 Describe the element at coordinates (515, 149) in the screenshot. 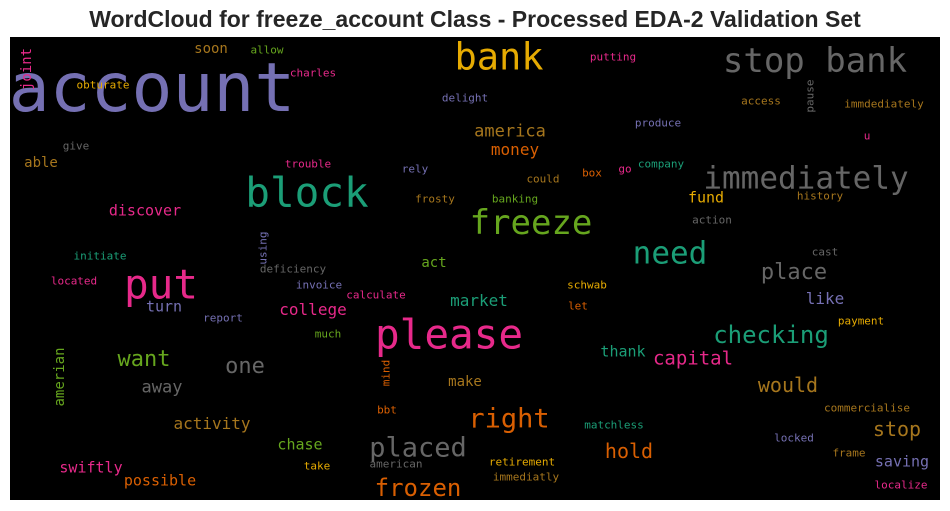

I see `word-money: money` at that location.